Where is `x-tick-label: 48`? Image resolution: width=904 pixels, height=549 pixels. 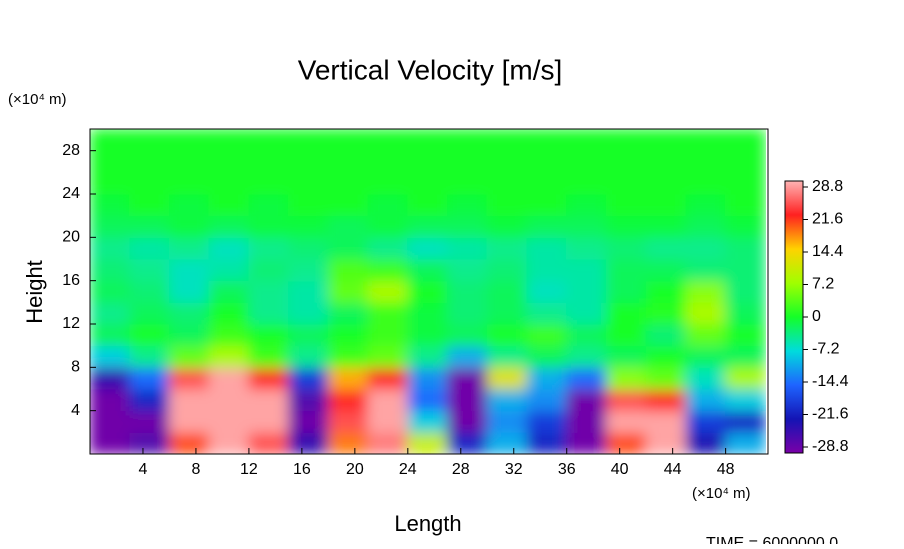
x-tick-label: 48 is located at coordinates (726, 469).